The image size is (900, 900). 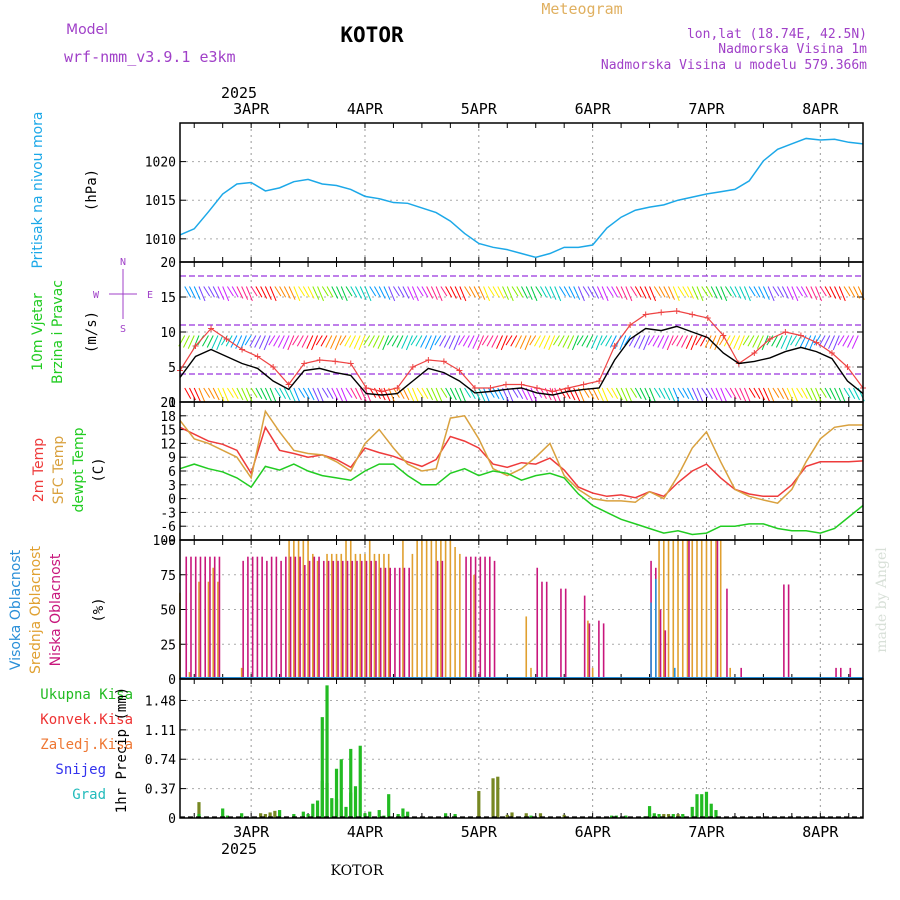 What do you see at coordinates (168, 611) in the screenshot?
I see `y-tick-label: 50` at bounding box center [168, 611].